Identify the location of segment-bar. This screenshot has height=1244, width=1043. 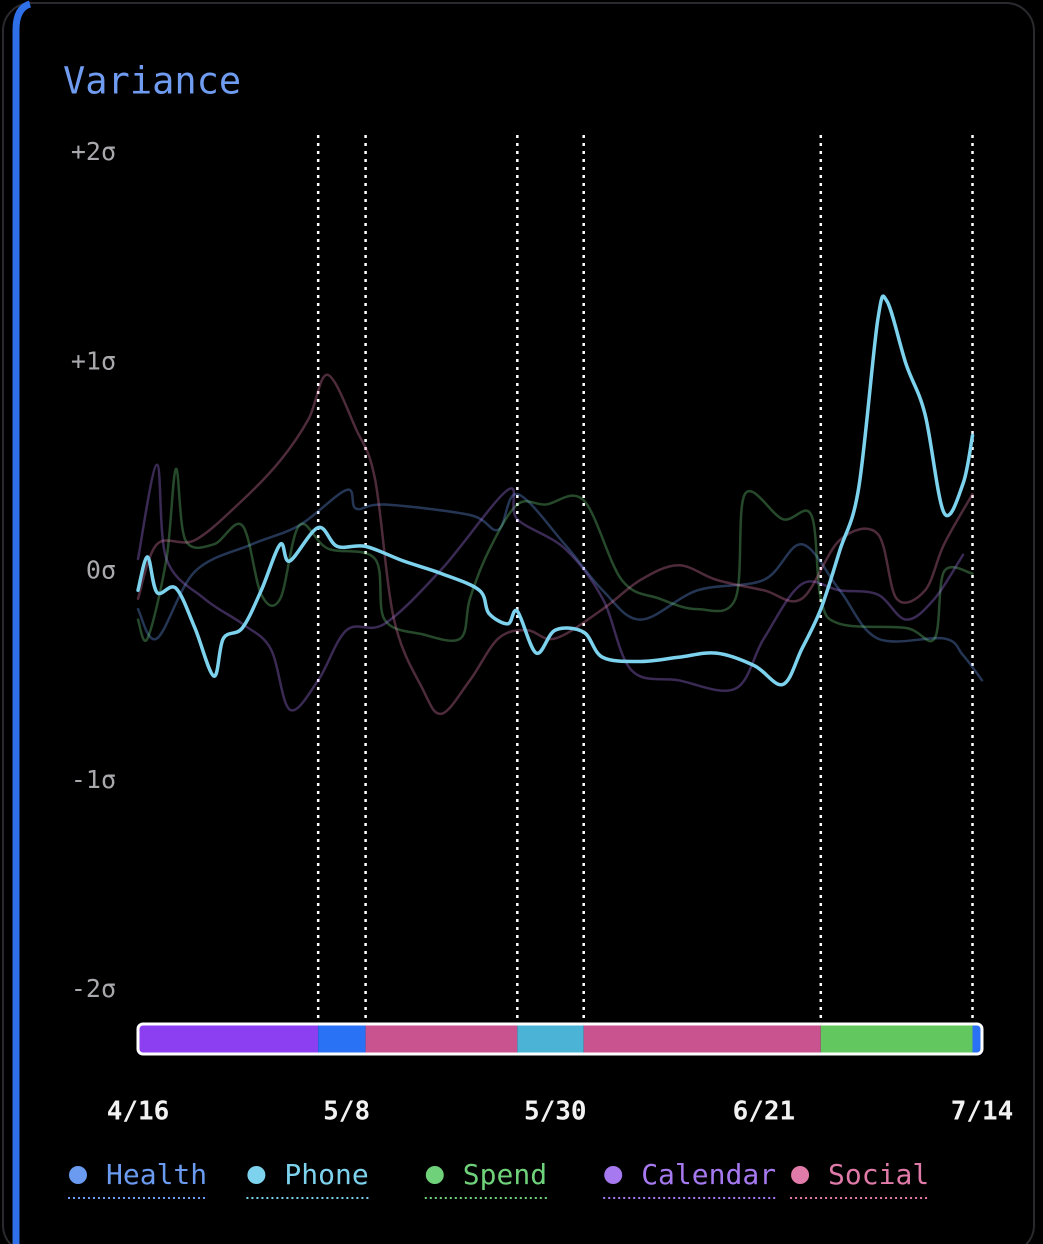
(560, 1039).